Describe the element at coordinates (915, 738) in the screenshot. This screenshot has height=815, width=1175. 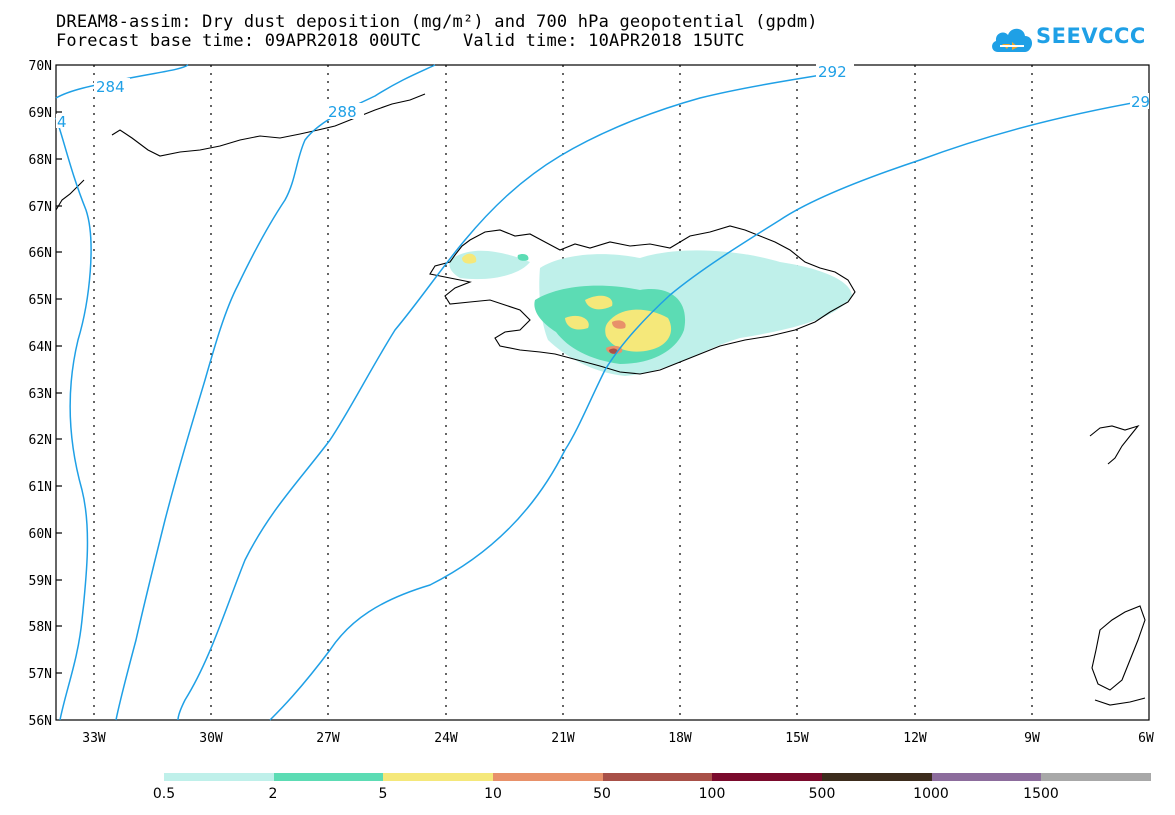
I see `lon-label: 12W` at that location.